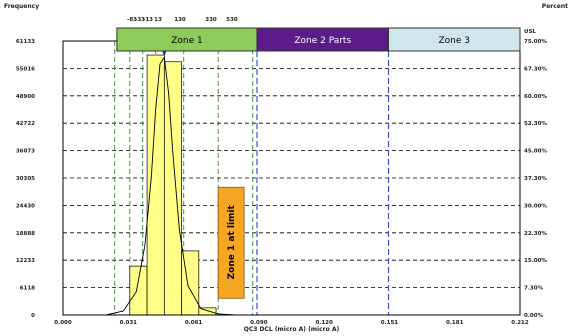  What do you see at coordinates (520, 323) in the screenshot?
I see `x-tick-label: 0.212` at bounding box center [520, 323].